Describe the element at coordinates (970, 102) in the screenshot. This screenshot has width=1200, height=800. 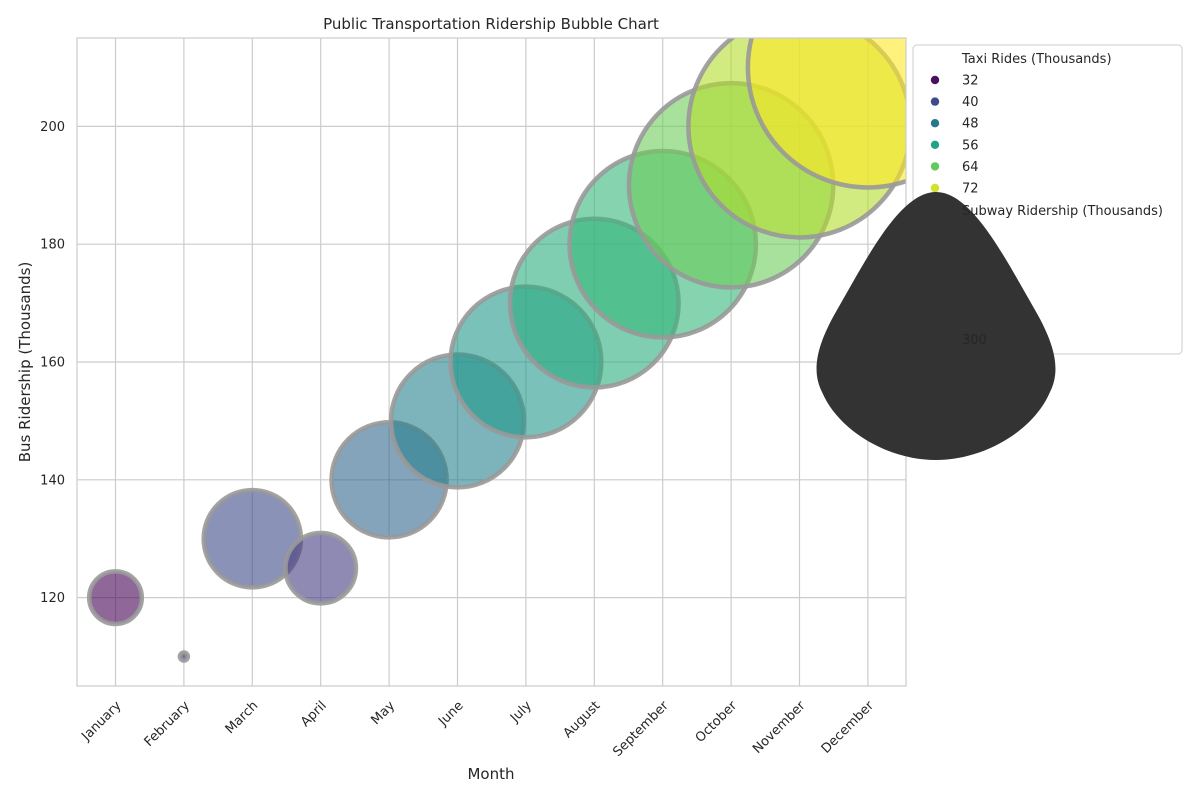
I see `legend-hue-label: 40` at that location.